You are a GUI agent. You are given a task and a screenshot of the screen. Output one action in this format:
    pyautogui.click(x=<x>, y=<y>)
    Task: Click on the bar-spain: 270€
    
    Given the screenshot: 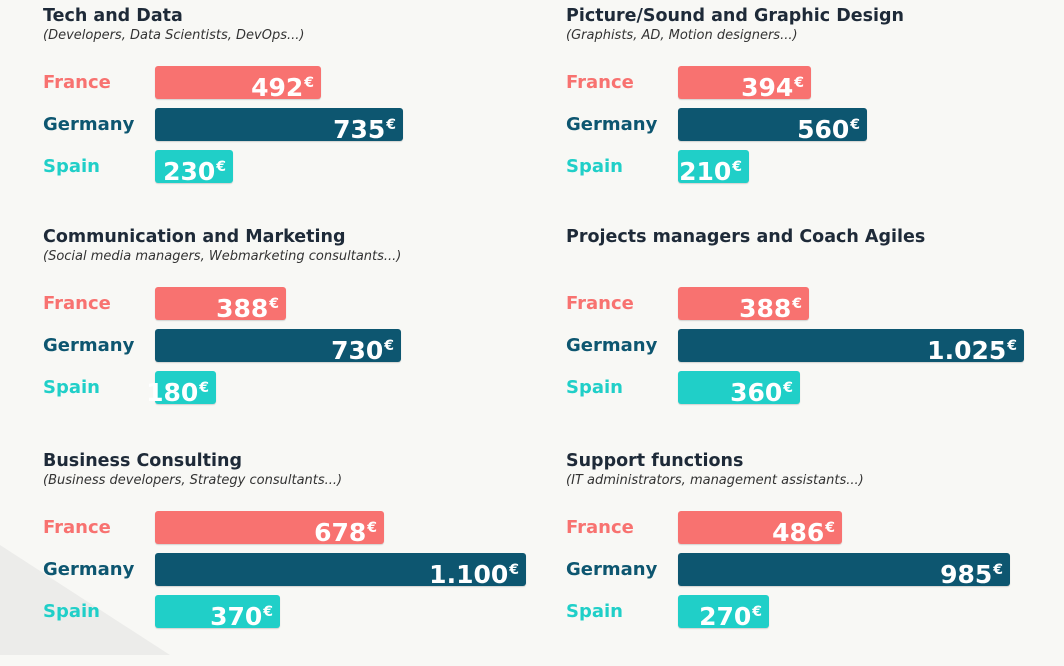 What is the action you would take?
    pyautogui.click(x=723, y=613)
    